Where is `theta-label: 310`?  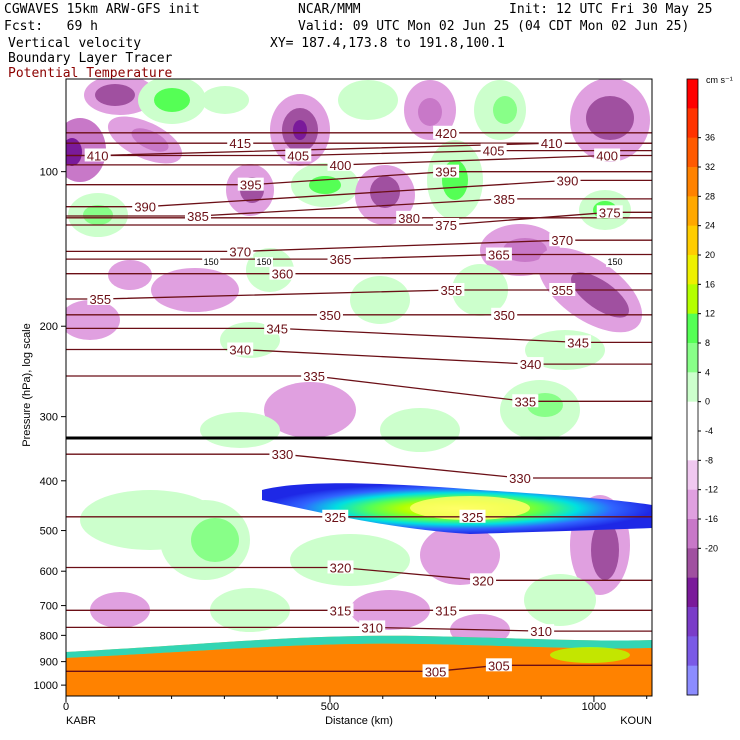
theta-label: 310 is located at coordinates (372, 627).